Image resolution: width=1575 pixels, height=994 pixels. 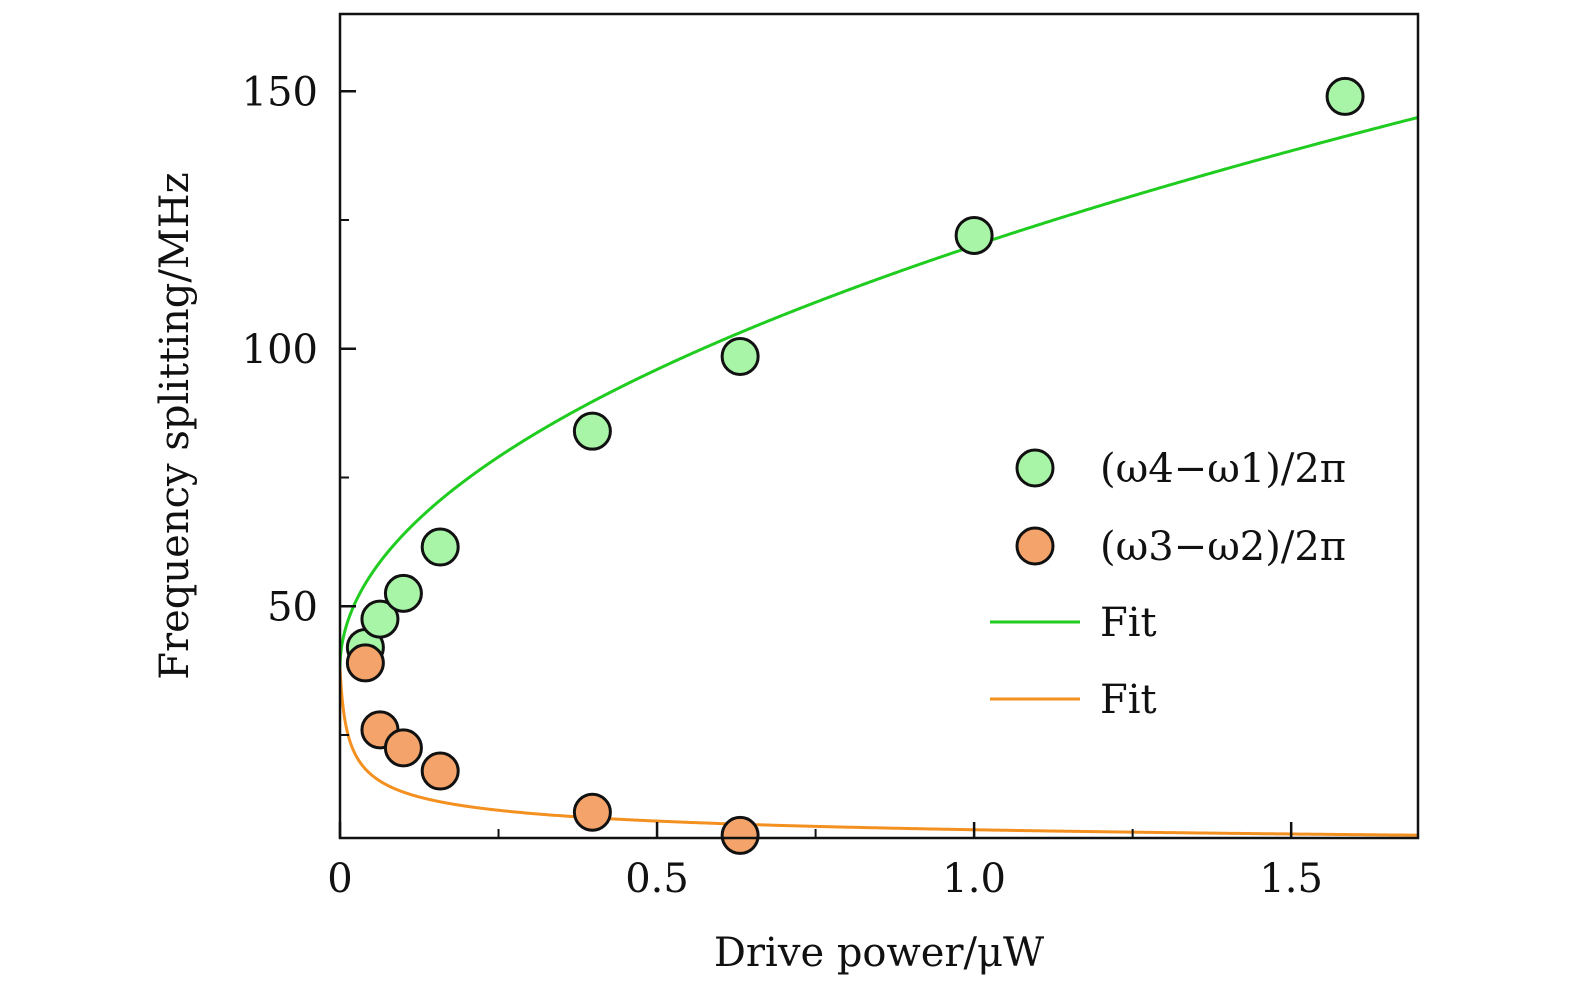 I want to click on x-tick-label-4: 1.5, so click(x=1291, y=879).